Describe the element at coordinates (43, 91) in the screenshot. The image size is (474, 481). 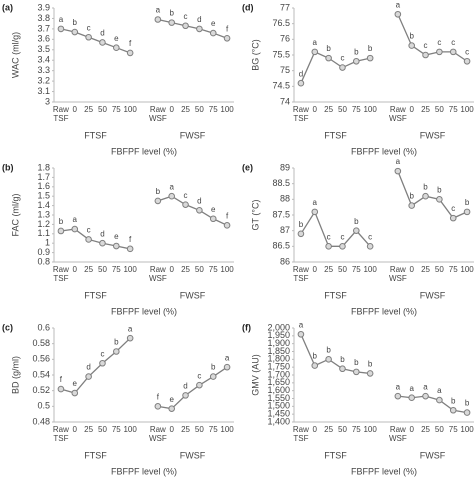
I see `y-tick-label: 3.1` at that location.